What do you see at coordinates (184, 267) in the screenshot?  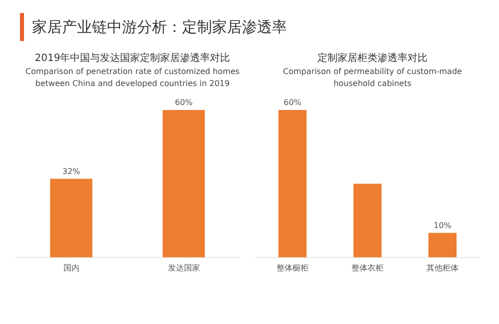 I see `x-tick-label: 发达国家` at bounding box center [184, 267].